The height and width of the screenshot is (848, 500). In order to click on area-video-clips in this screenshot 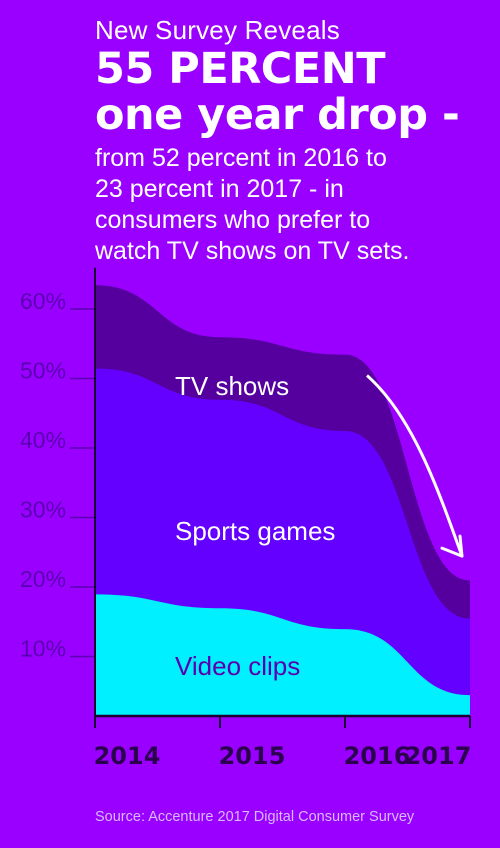, I will do `click(282, 655)`.